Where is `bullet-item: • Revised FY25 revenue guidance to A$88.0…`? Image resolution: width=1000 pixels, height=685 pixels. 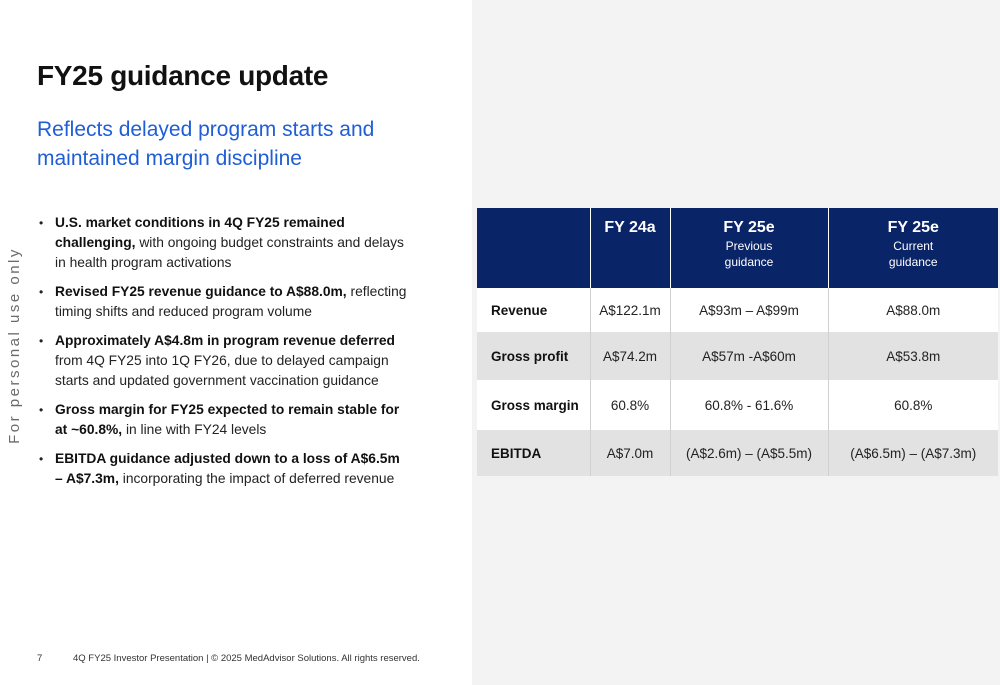 bullet-item: • Revised FY25 revenue guidance to A$88.0… is located at coordinates (223, 302).